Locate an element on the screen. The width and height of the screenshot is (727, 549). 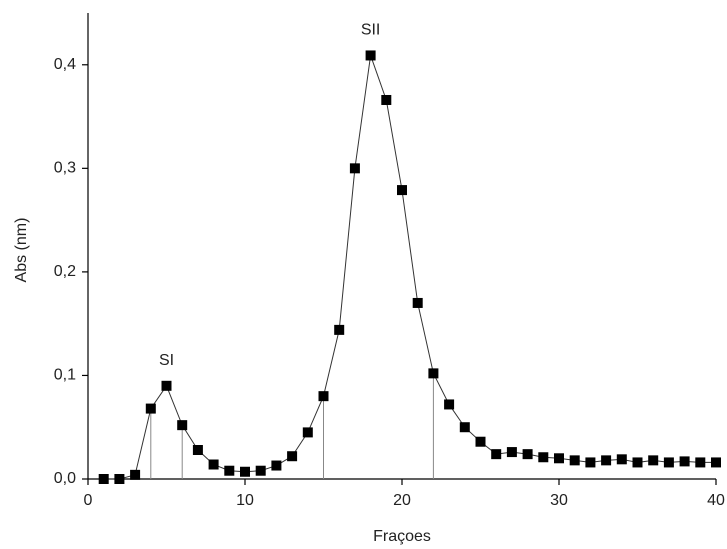
y-tick-label: 0,3 is located at coordinates (65, 168).